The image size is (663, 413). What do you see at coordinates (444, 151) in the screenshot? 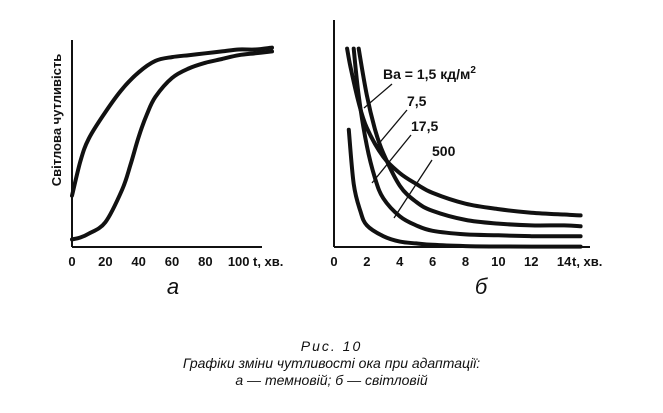
I see `series-label-500: 500` at bounding box center [444, 151].